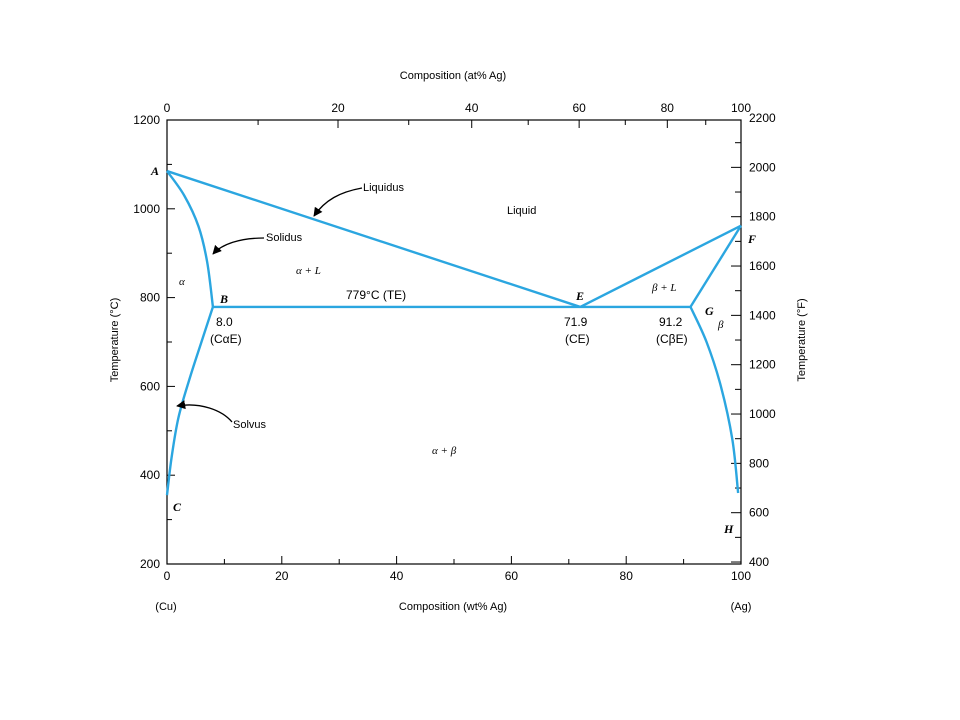  What do you see at coordinates (150, 298) in the screenshot?
I see `left-tick-label: 800` at bounding box center [150, 298].